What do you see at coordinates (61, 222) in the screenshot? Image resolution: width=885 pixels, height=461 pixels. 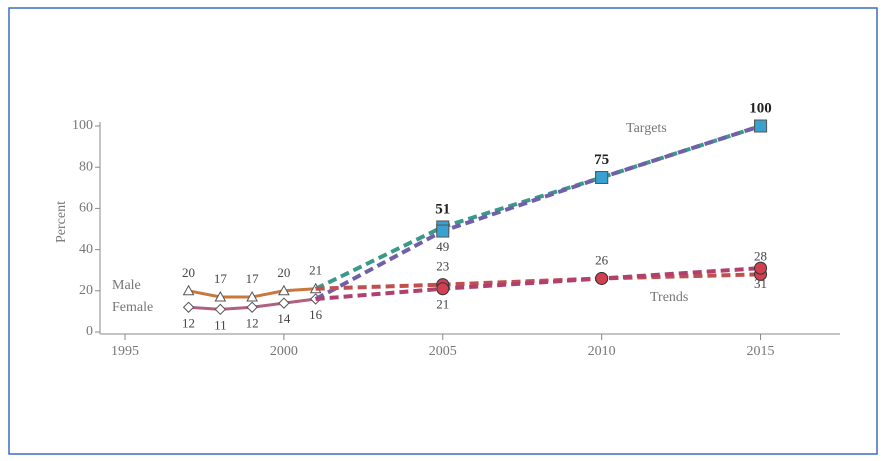 I see `y-axis-label: Percent` at bounding box center [61, 222].